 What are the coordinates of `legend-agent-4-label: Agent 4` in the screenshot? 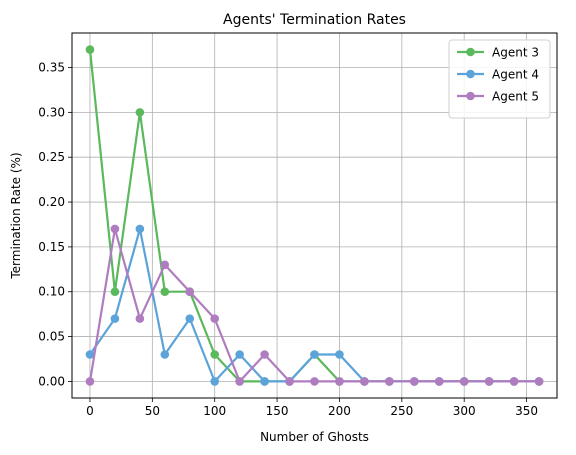 It's located at (515, 75).